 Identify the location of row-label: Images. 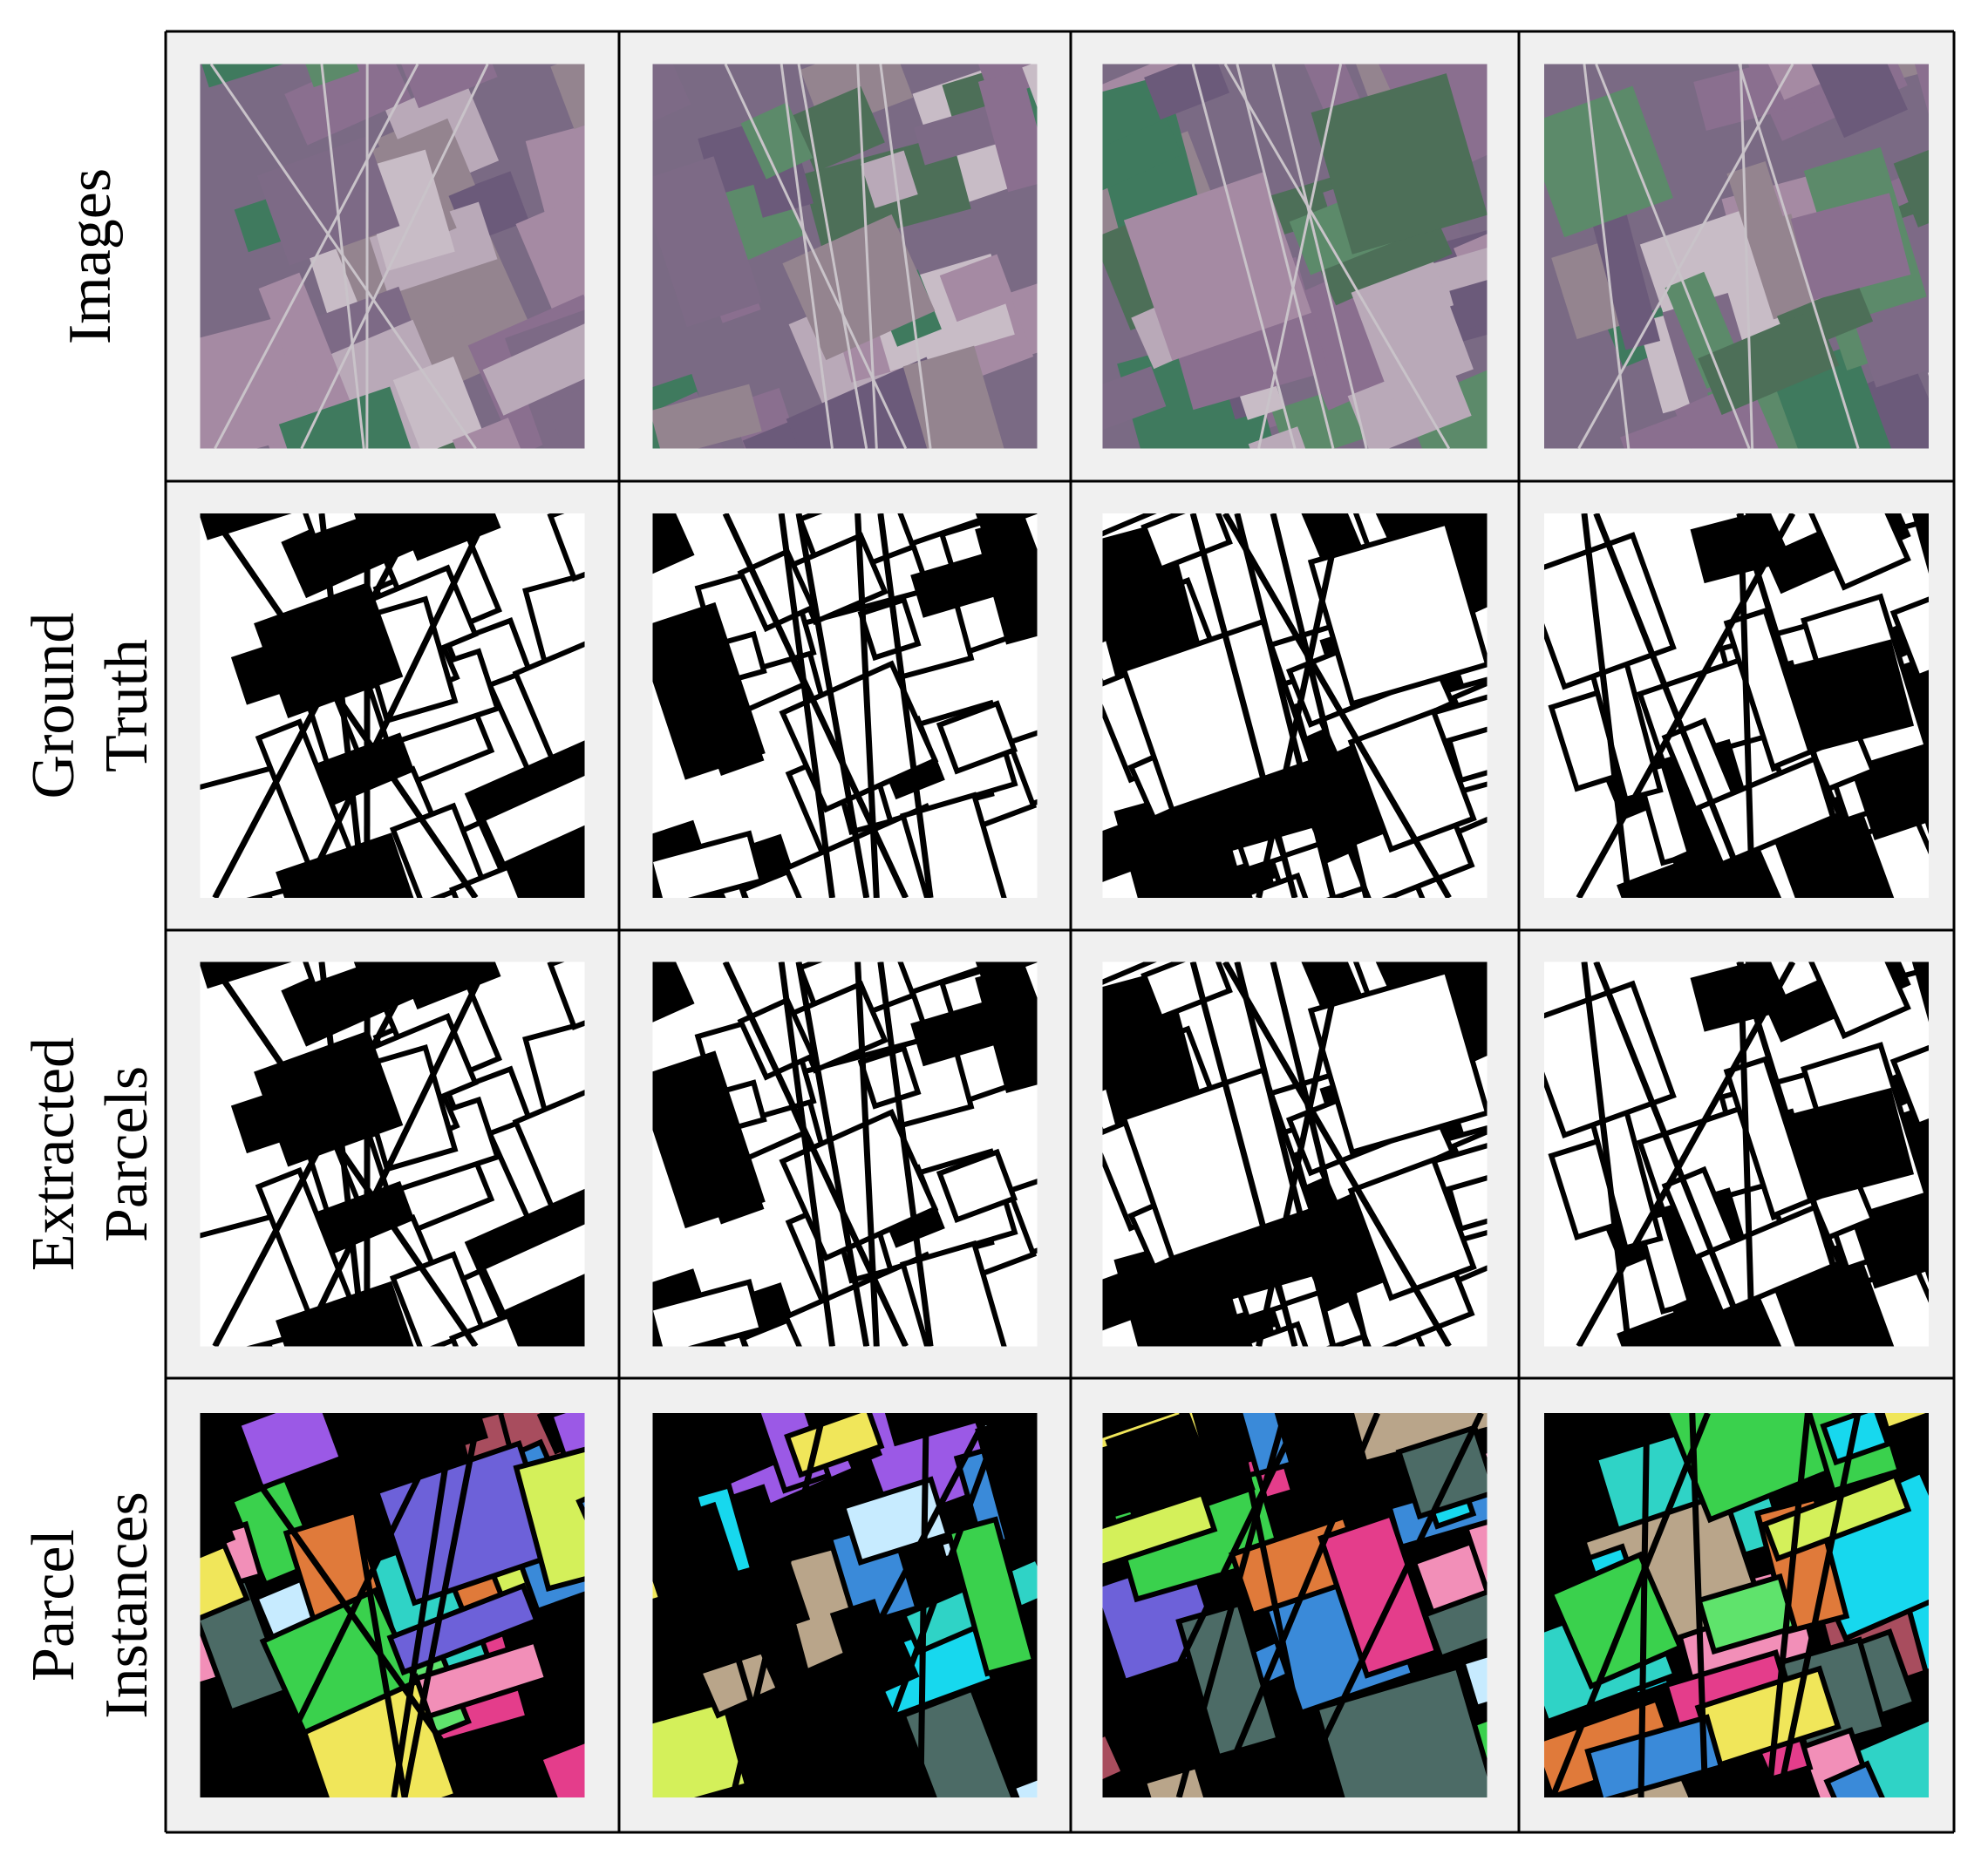
(90, 256).